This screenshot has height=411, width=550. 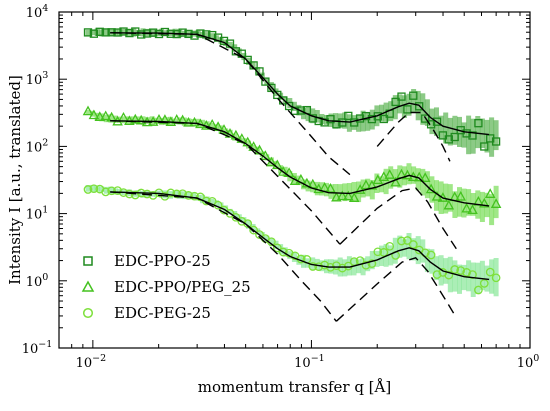 What do you see at coordinates (182, 287) in the screenshot?
I see `legend-label: EDC-PPO/PEG_25` at bounding box center [182, 287].